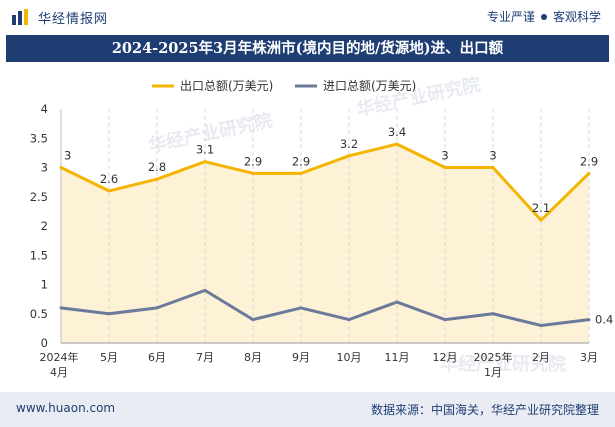 This screenshot has height=427, width=615. I want to click on watermark-text: 华经产业研究院, so click(503, 364).